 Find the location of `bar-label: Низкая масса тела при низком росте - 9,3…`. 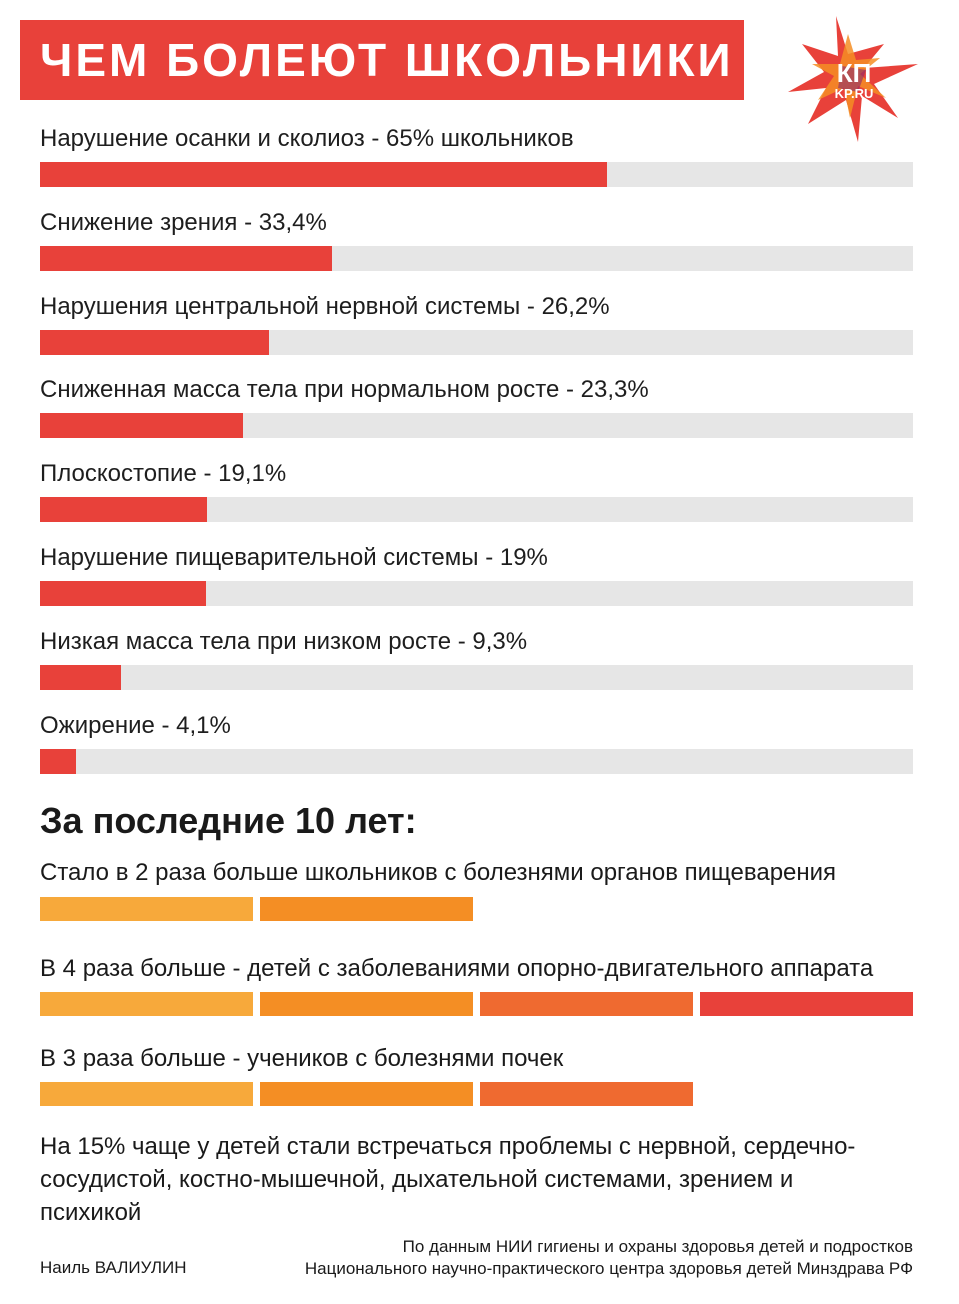

bar-label: Низкая масса тела при низком росте - 9,3… is located at coordinates (284, 641).